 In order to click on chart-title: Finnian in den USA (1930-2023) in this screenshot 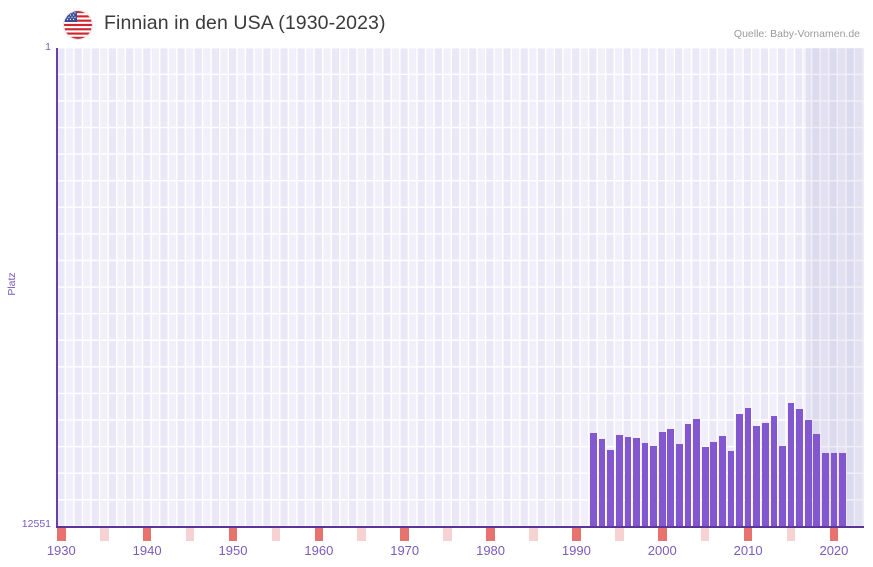, I will do `click(245, 23)`.